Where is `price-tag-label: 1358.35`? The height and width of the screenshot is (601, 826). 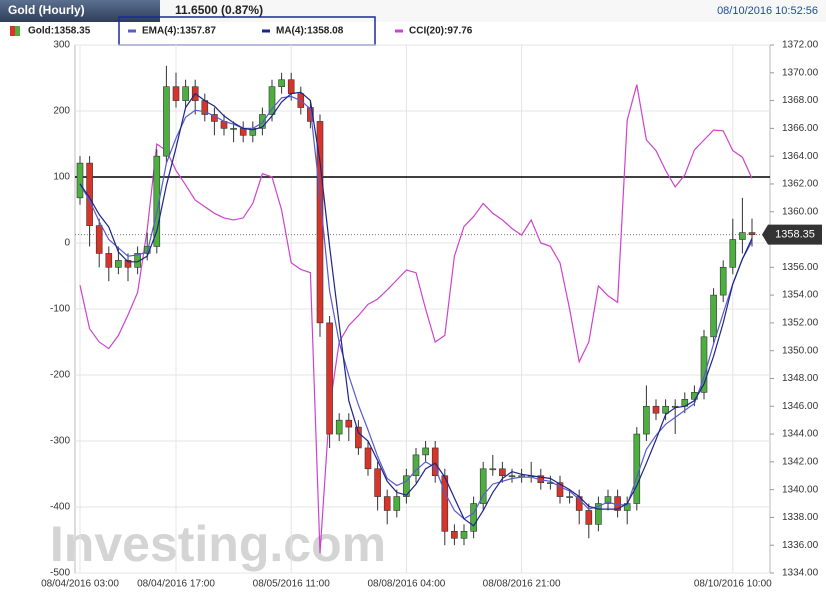 price-tag-label: 1358.35 is located at coordinates (795, 235).